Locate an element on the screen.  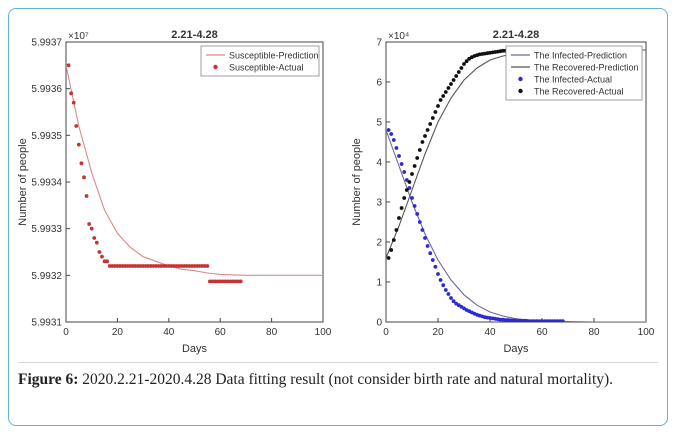
chart1-xlabel: Days is located at coordinates (516, 349).